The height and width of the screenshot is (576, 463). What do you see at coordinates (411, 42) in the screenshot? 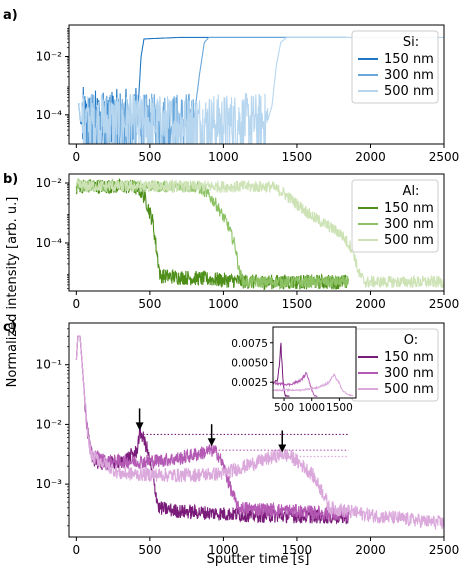
I see `legend-title: Si:` at bounding box center [411, 42].